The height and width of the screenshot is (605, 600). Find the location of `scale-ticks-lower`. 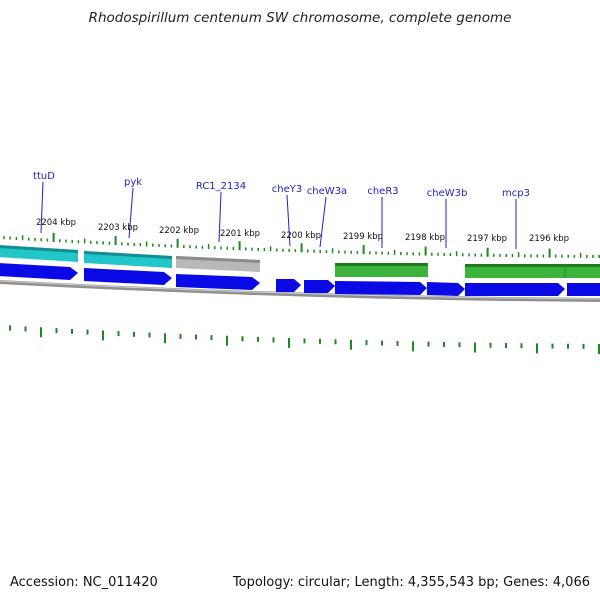

scale-ticks-lower is located at coordinates (304, 339).